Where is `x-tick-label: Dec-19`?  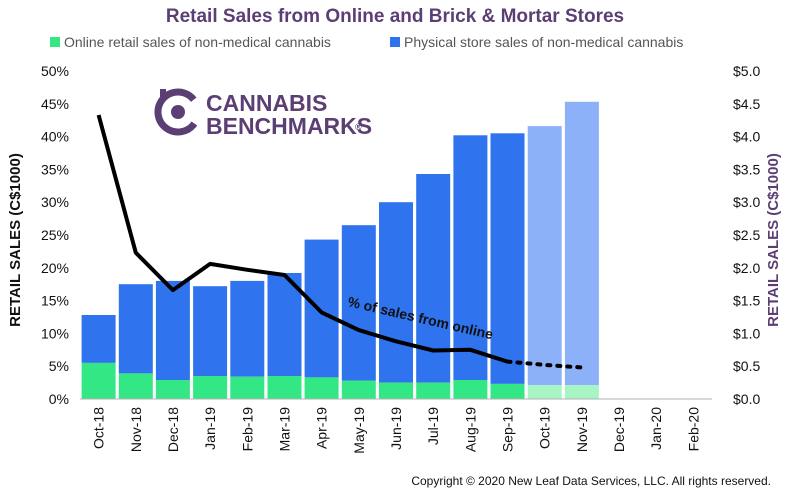
x-tick-label: Dec-19 is located at coordinates (619, 429).